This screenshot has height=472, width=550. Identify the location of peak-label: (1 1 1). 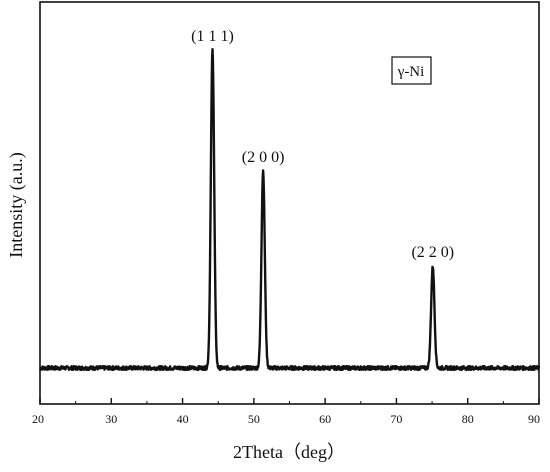
(212, 36).